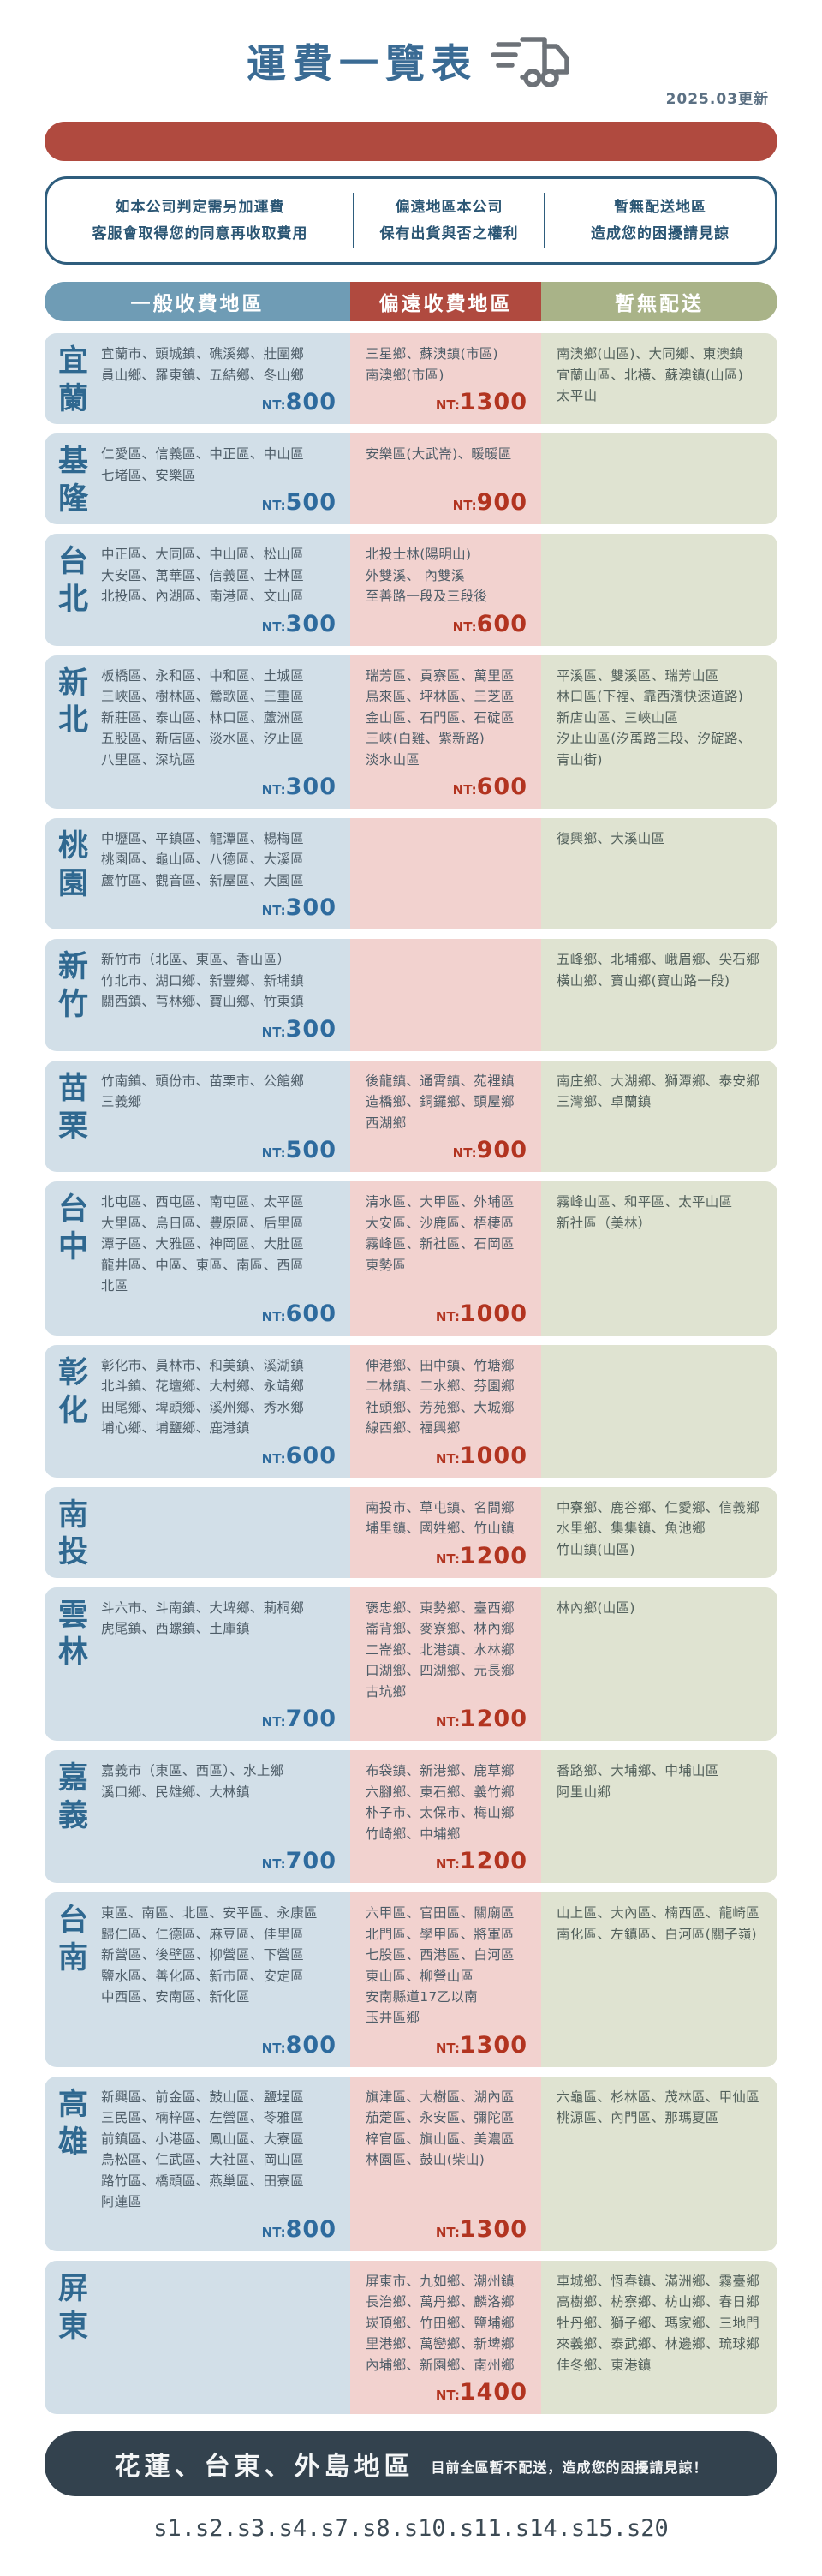 The width and height of the screenshot is (822, 2576). What do you see at coordinates (659, 995) in the screenshot?
I see `no-delivery-cell: 五峰鄉、北埔鄉、峨眉鄉、尖石鄉 橫山鄉、寶山鄉(寶山路一段)` at bounding box center [659, 995].